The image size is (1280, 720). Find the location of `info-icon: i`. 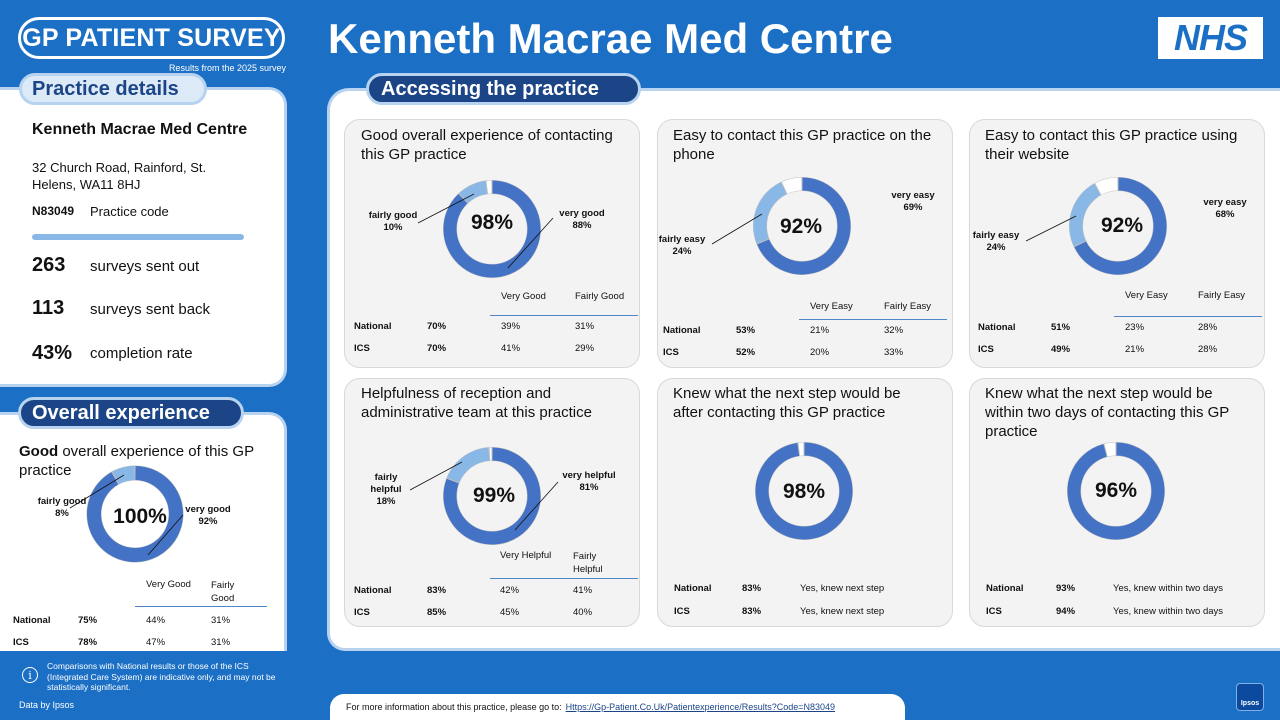

info-icon: i is located at coordinates (30, 675).